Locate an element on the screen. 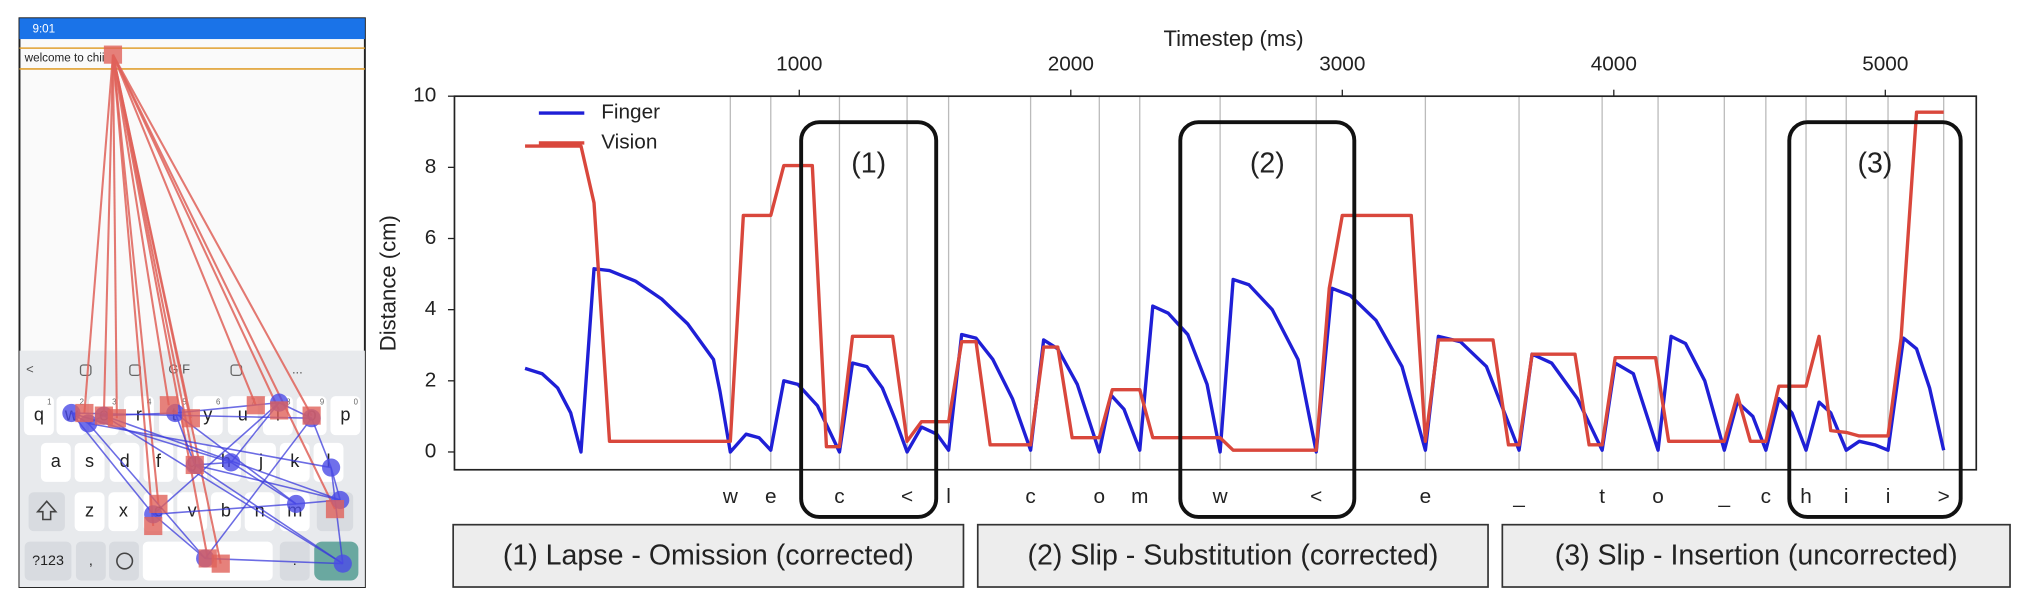  key-label: u is located at coordinates (243, 414).